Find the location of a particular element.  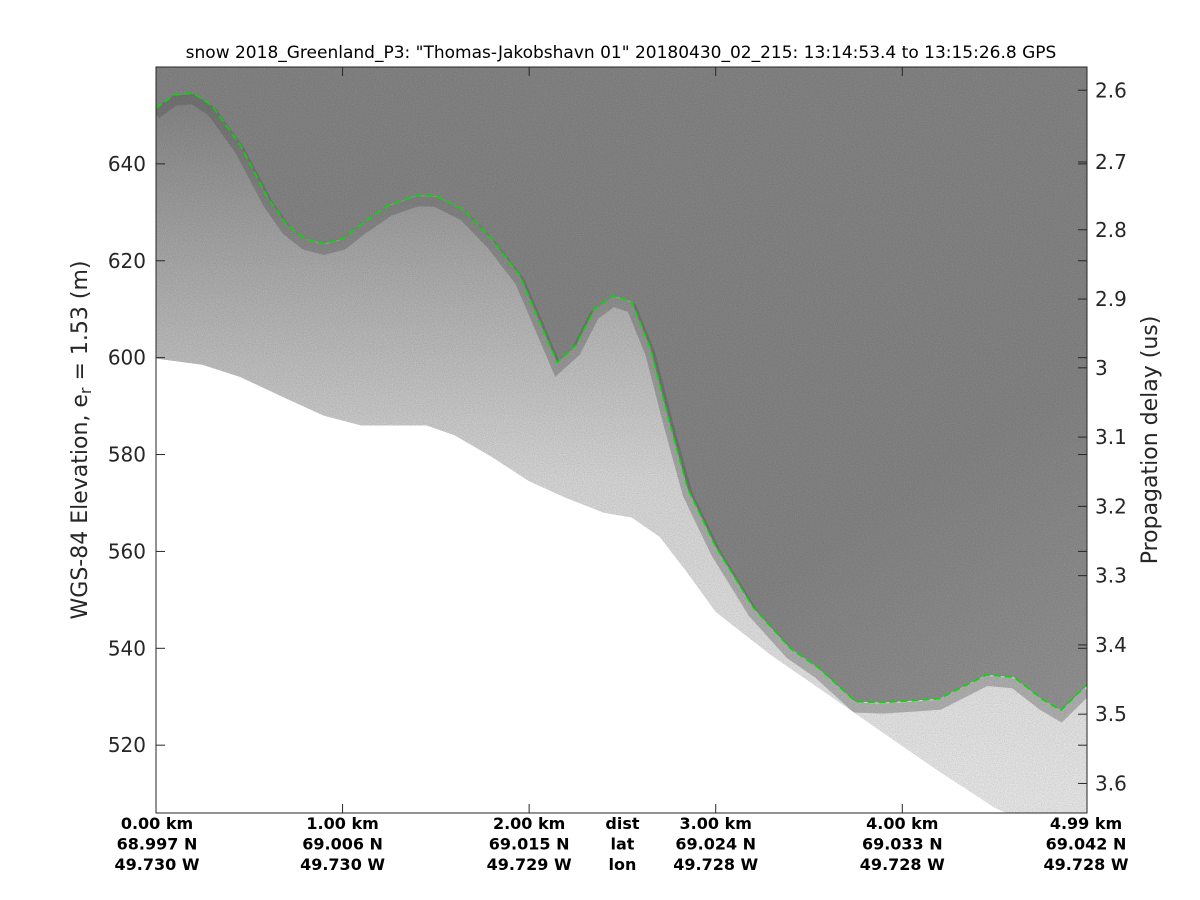

x-tick-label: 4.99 km is located at coordinates (1086, 823).